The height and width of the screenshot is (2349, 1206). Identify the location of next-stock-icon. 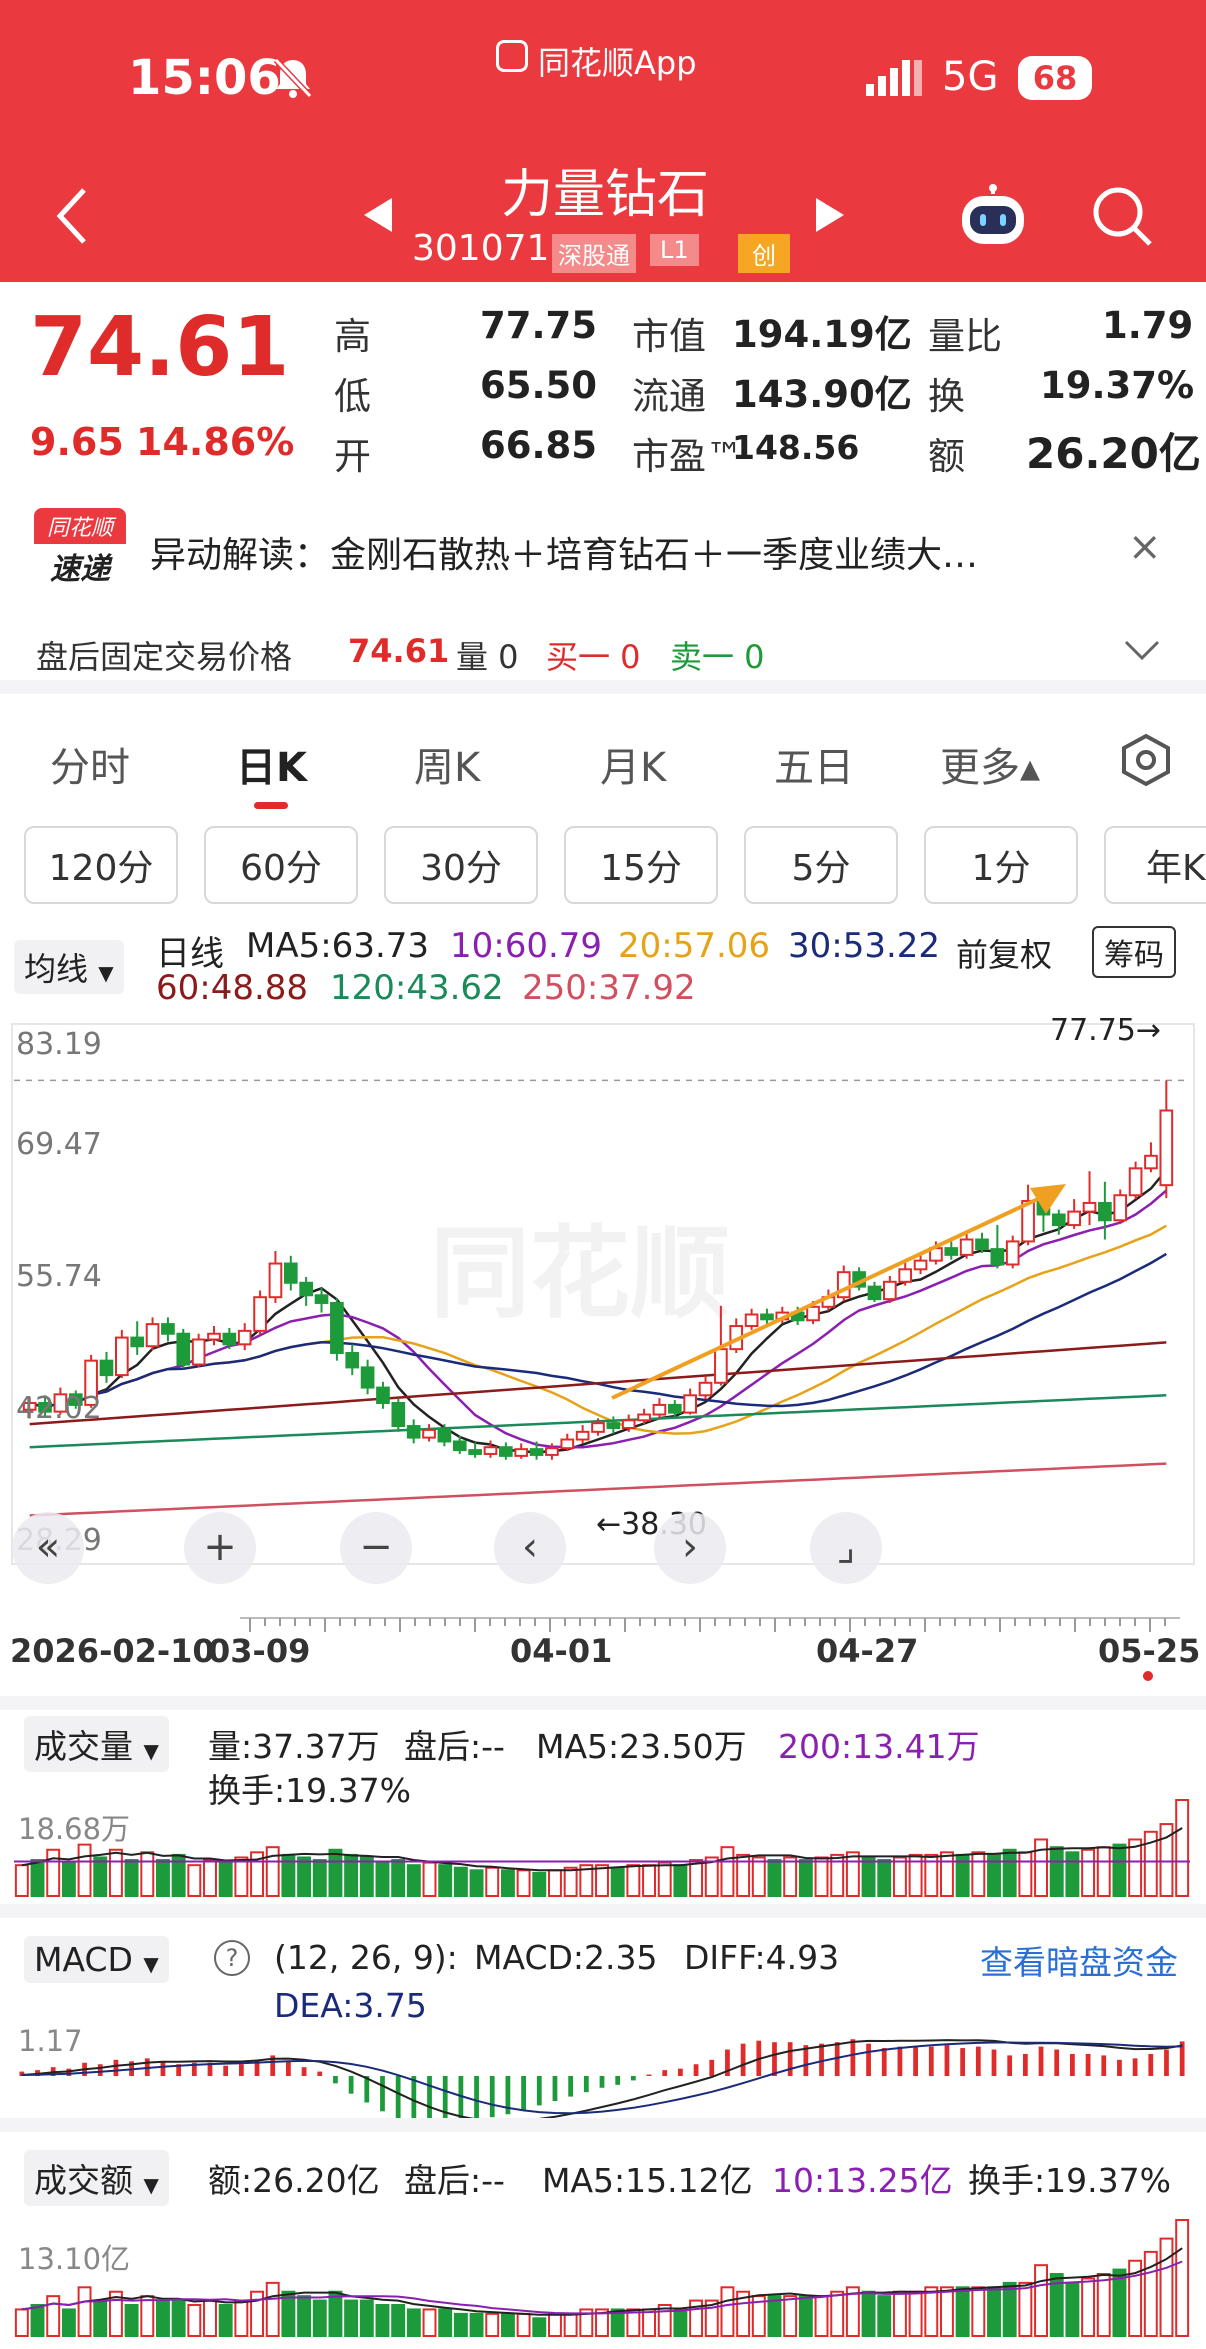
(830, 215).